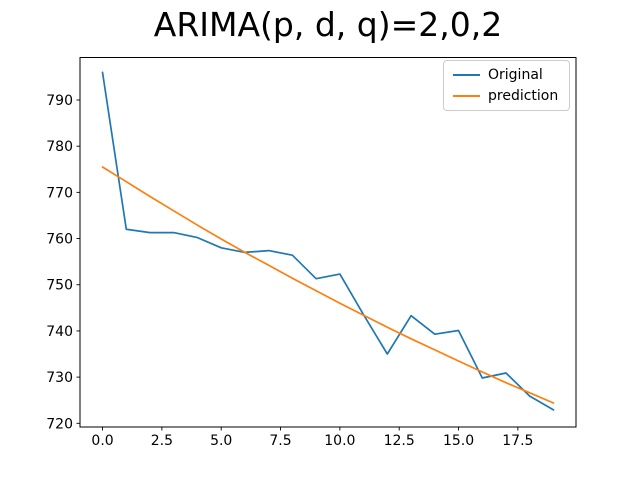  What do you see at coordinates (399, 441) in the screenshot?
I see `x-tick-label: 12.5` at bounding box center [399, 441].